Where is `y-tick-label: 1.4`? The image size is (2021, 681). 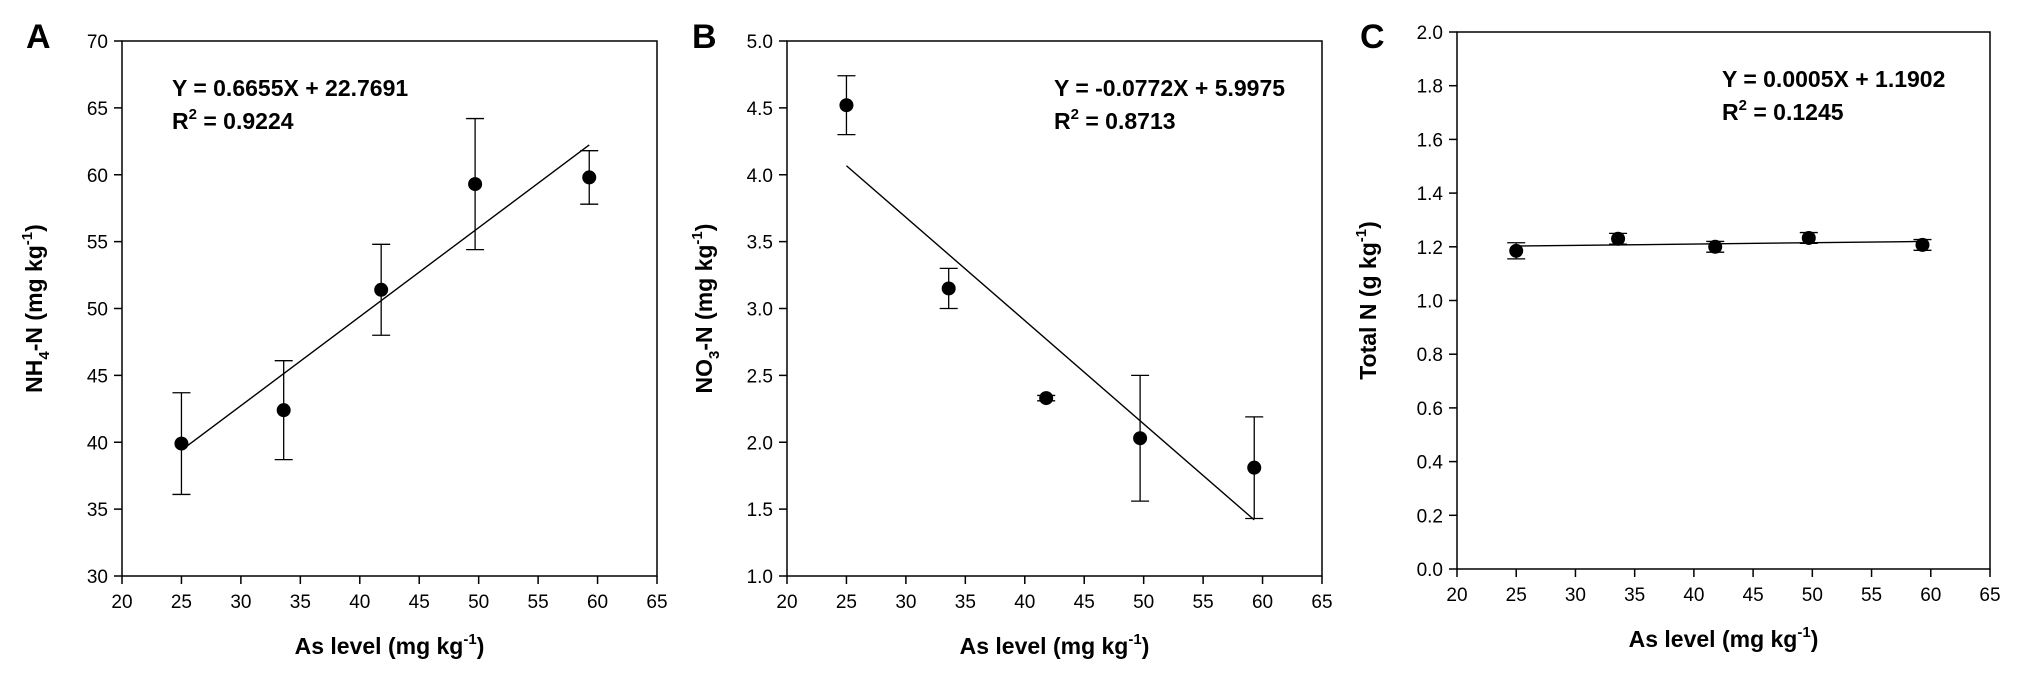
y-tick-label: 1.4 is located at coordinates (1430, 194).